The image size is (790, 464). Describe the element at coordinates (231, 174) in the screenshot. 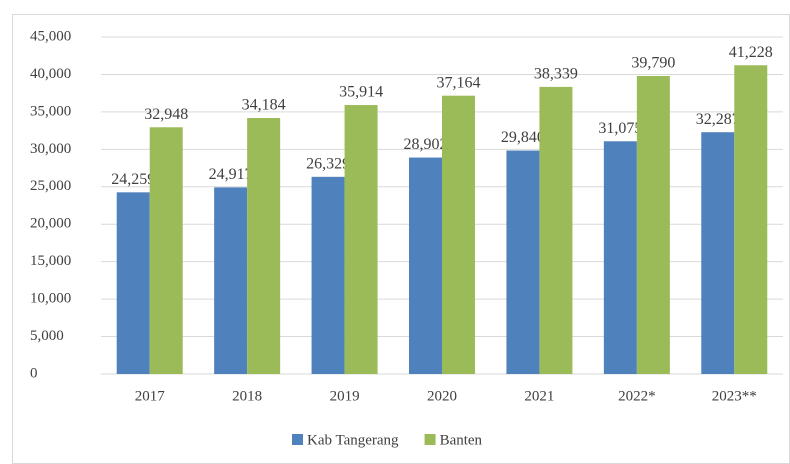

I see `data-label: 24,917` at that location.